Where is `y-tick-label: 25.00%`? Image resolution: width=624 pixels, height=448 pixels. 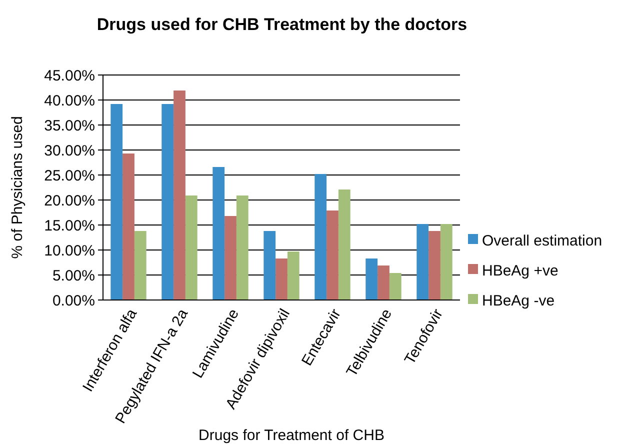 y-tick-label: 25.00% is located at coordinates (69, 175).